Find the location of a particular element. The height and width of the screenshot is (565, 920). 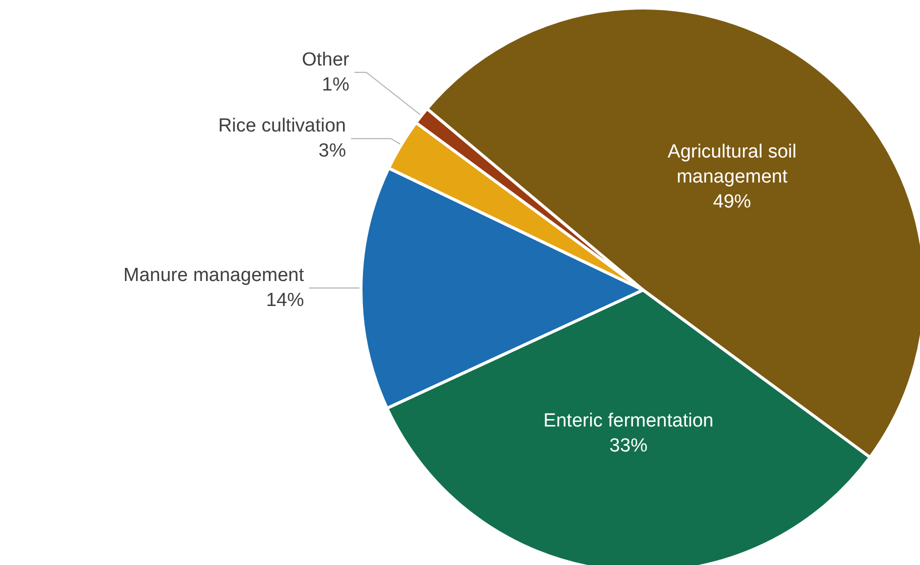

data-label: 3% is located at coordinates (332, 151).